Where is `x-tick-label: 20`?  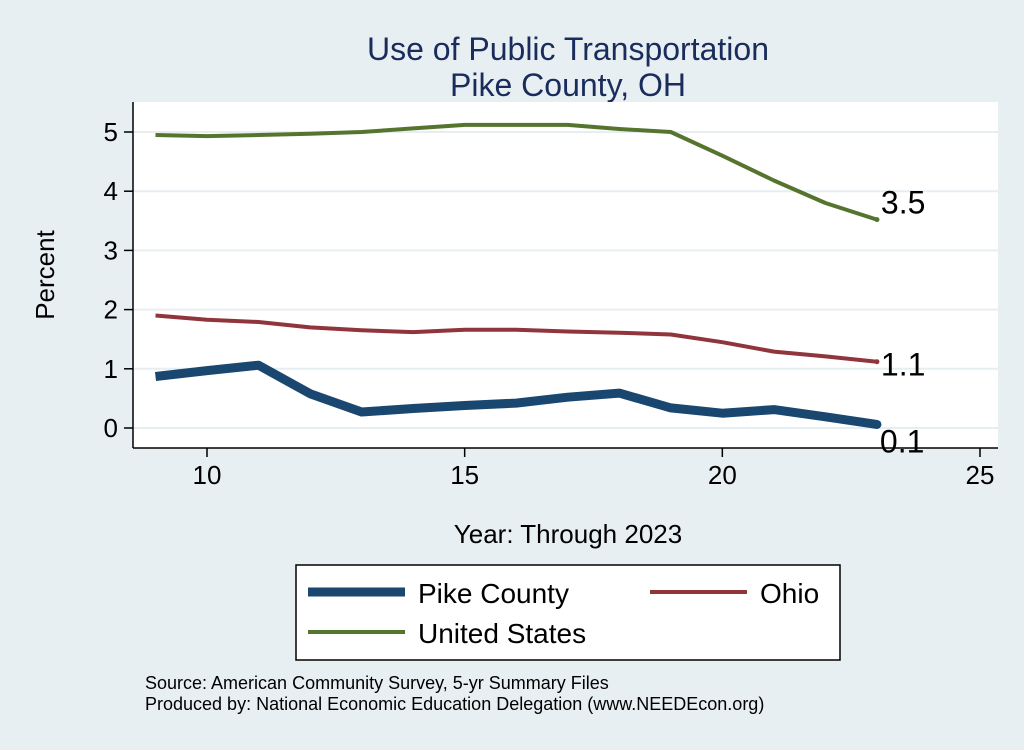 x-tick-label: 20 is located at coordinates (722, 475).